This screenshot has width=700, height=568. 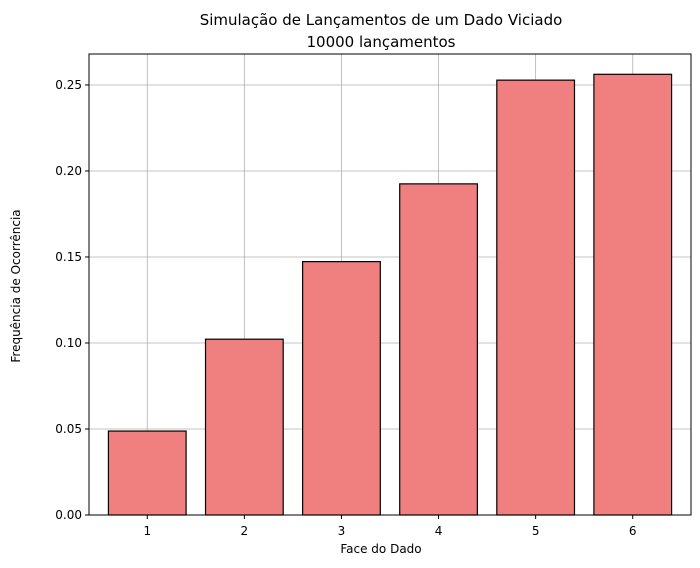 What do you see at coordinates (68, 515) in the screenshot?
I see `y-tick-label: 0.00` at bounding box center [68, 515].